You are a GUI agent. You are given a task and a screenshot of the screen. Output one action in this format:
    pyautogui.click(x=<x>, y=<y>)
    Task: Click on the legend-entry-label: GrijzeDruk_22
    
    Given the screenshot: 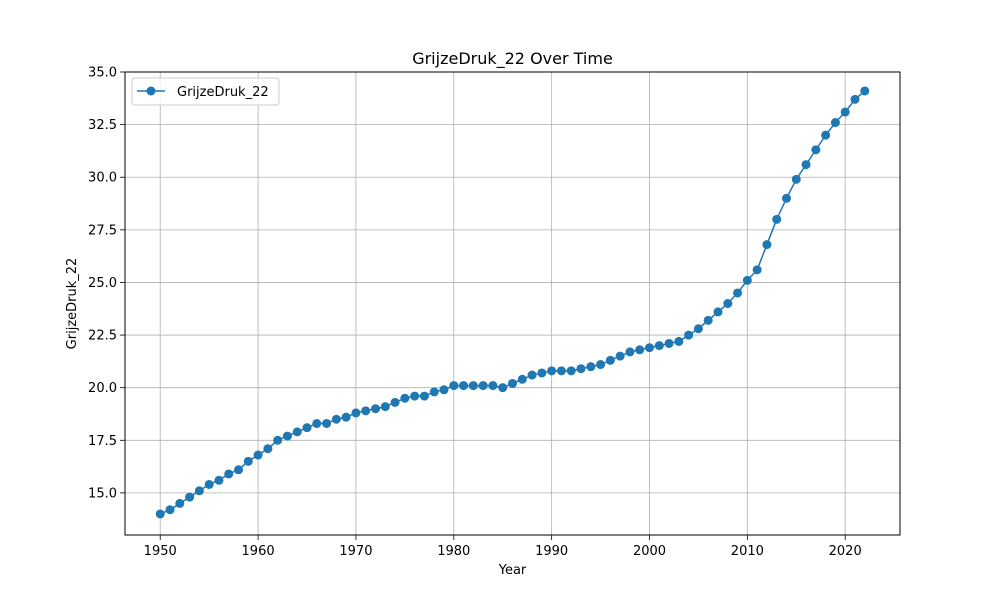 What is the action you would take?
    pyautogui.click(x=223, y=92)
    